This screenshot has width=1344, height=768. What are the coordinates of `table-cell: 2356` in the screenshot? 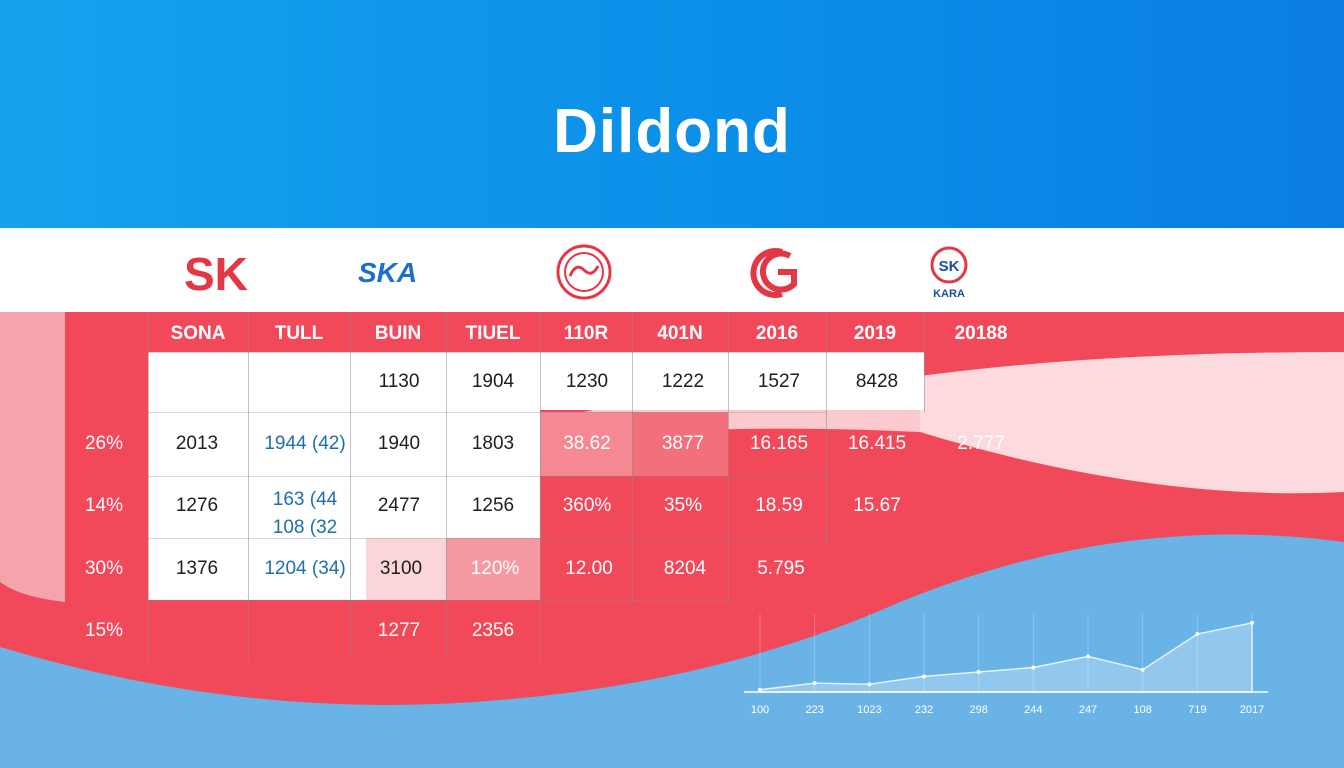 It's located at (493, 630).